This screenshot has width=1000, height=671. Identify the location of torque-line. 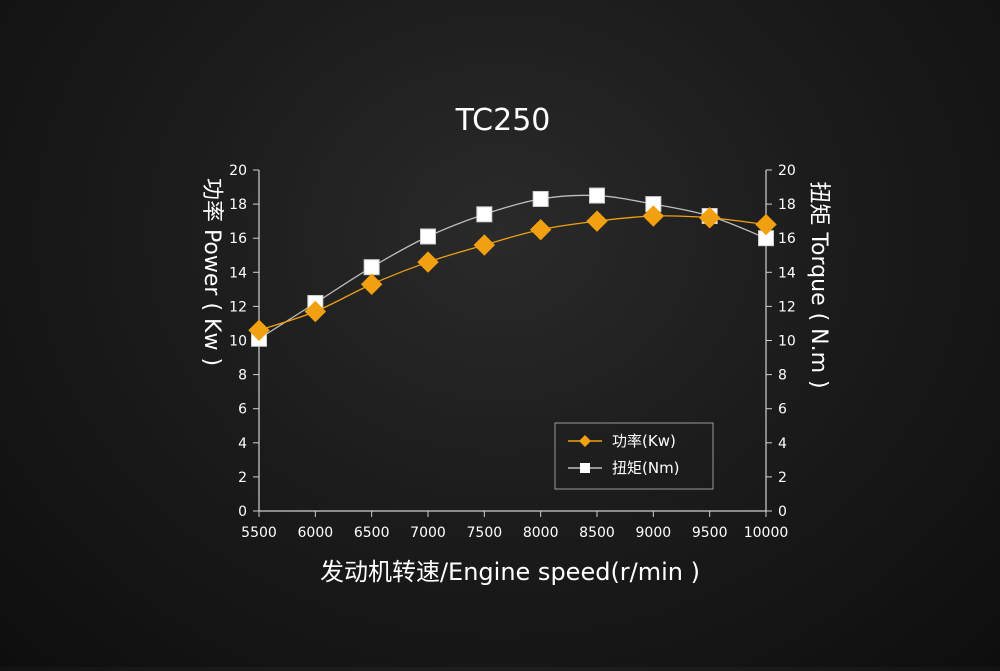
(512, 267).